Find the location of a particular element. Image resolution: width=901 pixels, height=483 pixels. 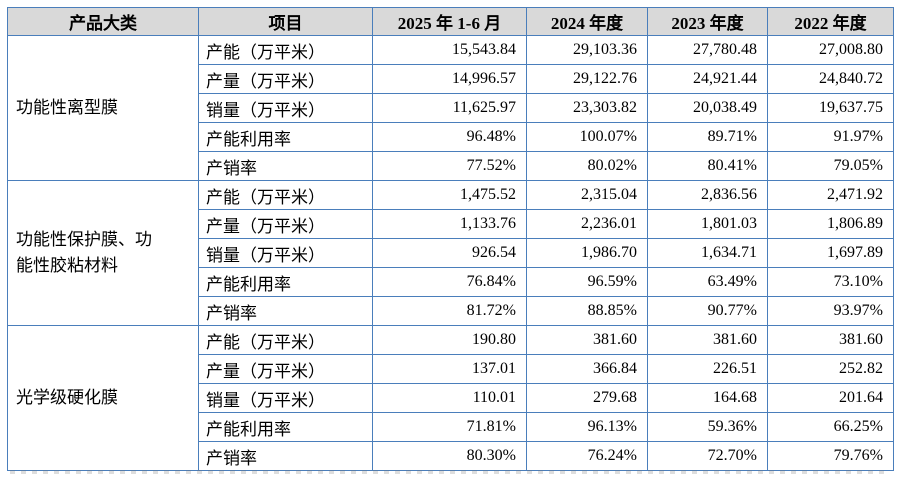

value-cell: 80.02% is located at coordinates (587, 166).